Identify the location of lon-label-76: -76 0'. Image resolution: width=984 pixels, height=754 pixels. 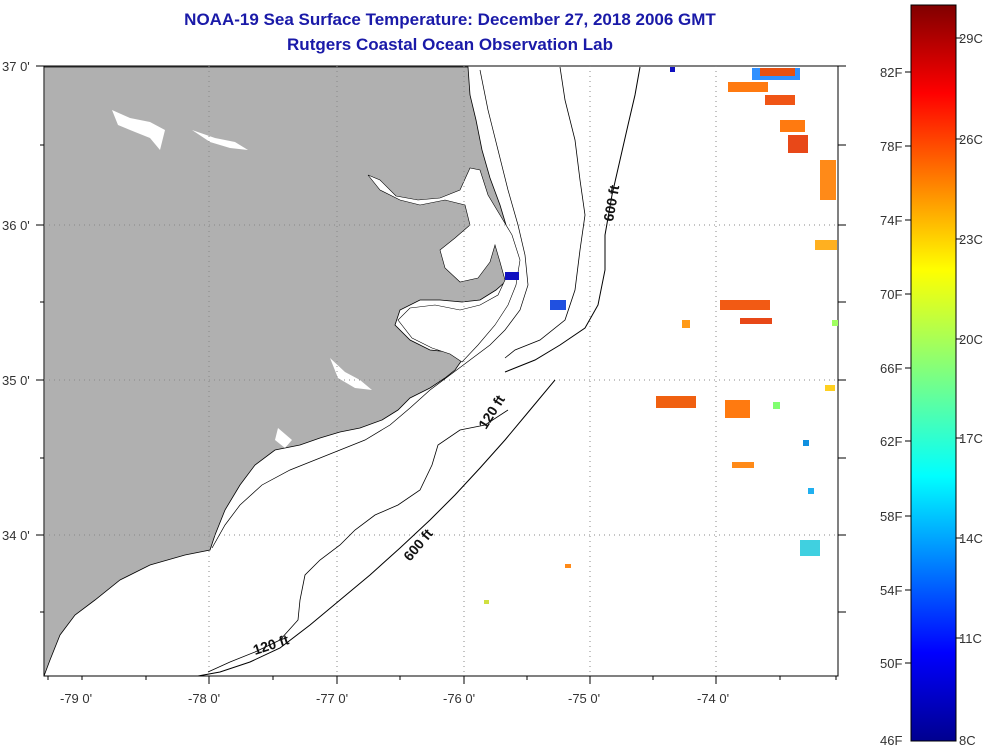
(459, 698).